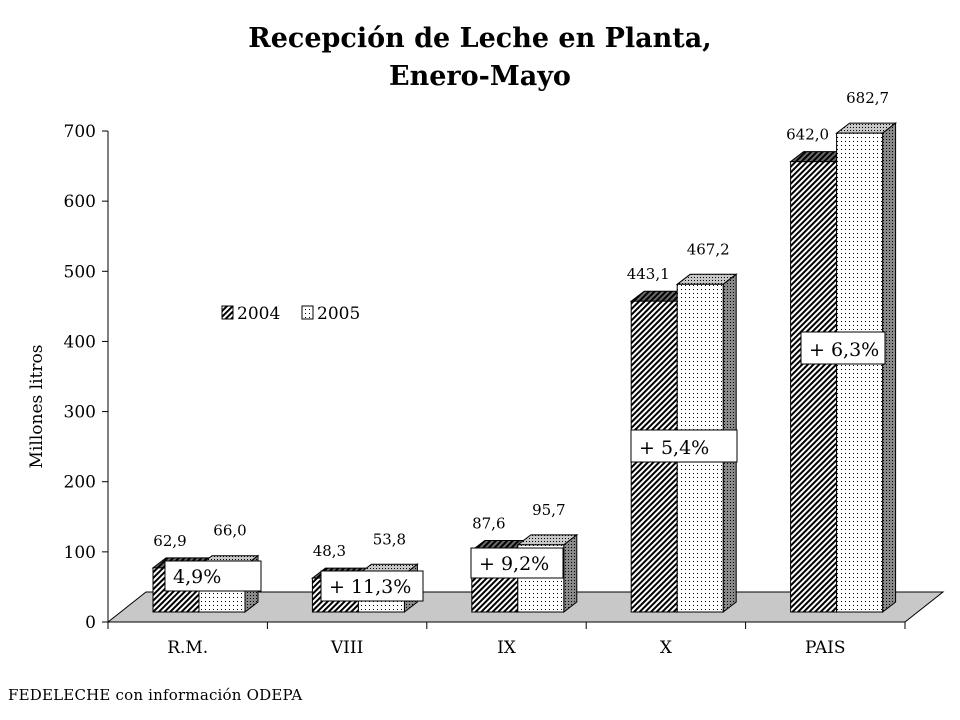 The height and width of the screenshot is (720, 960). What do you see at coordinates (825, 648) in the screenshot?
I see `x-tick-label: PAIS` at bounding box center [825, 648].